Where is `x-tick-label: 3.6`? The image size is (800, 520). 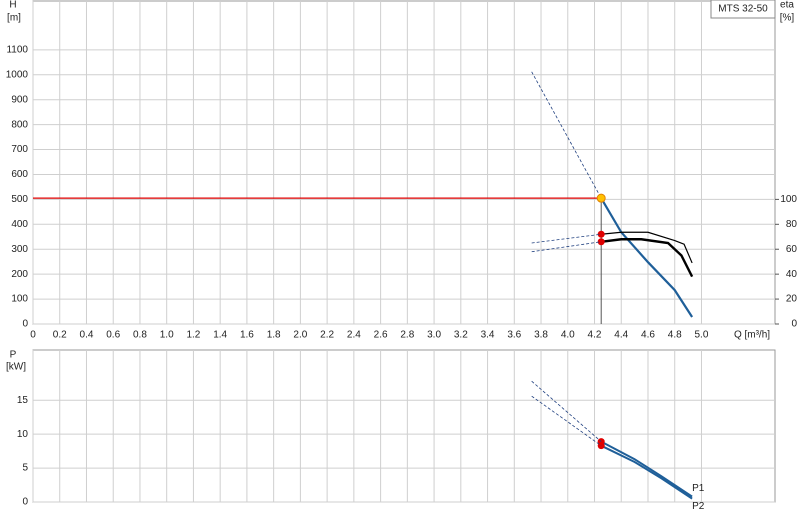 x-tick-label: 3.6 is located at coordinates (514, 335).